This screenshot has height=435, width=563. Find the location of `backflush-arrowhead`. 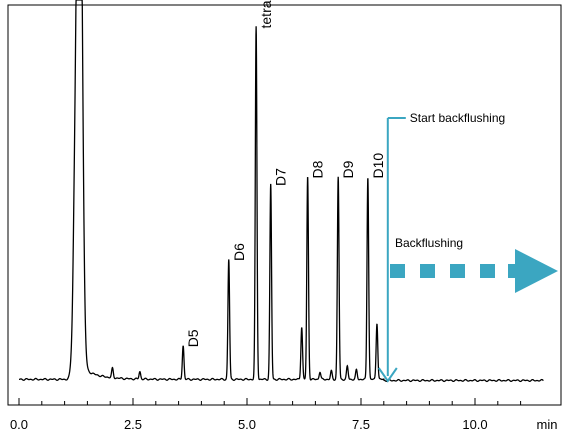

backflush-arrowhead is located at coordinates (536, 271).